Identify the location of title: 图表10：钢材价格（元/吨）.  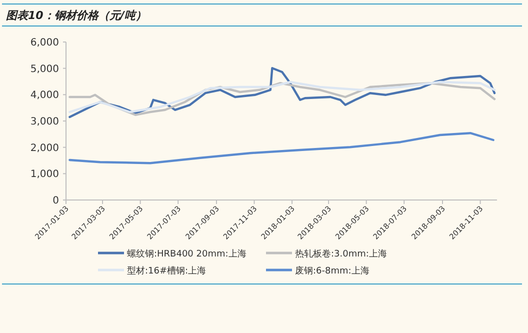
(76, 15).